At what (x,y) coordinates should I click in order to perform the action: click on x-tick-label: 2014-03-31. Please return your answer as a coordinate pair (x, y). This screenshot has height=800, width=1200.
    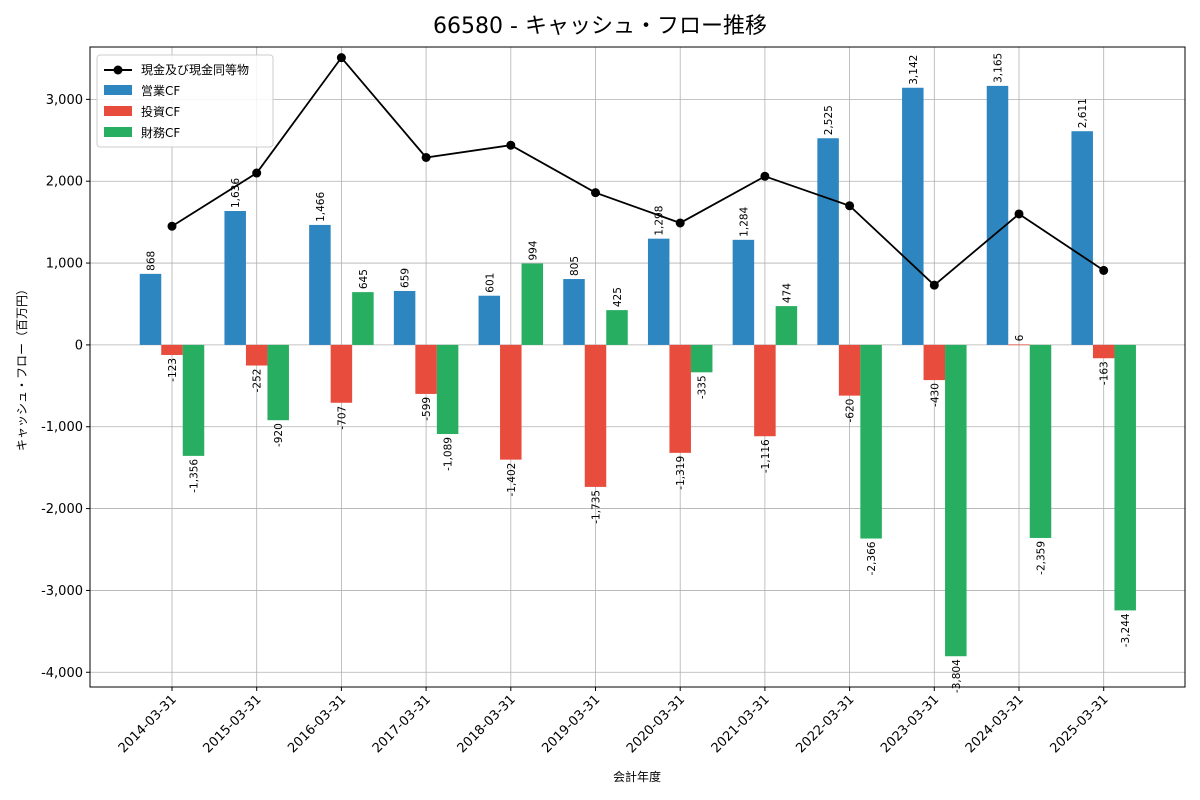
    Looking at the image, I should click on (148, 724).